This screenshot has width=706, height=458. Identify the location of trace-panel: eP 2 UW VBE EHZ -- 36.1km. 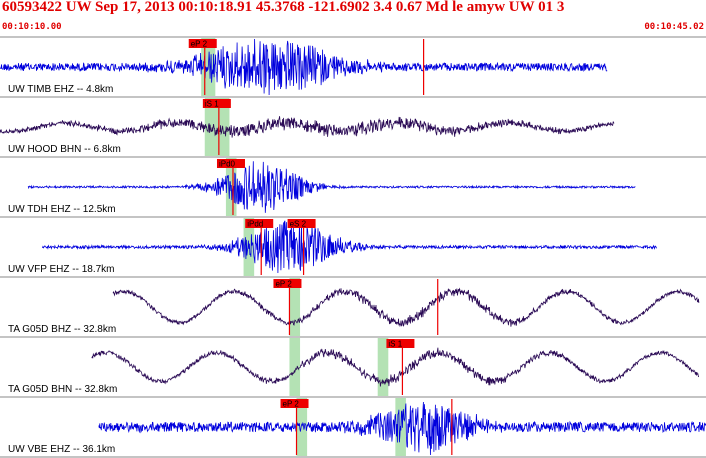
(353, 426).